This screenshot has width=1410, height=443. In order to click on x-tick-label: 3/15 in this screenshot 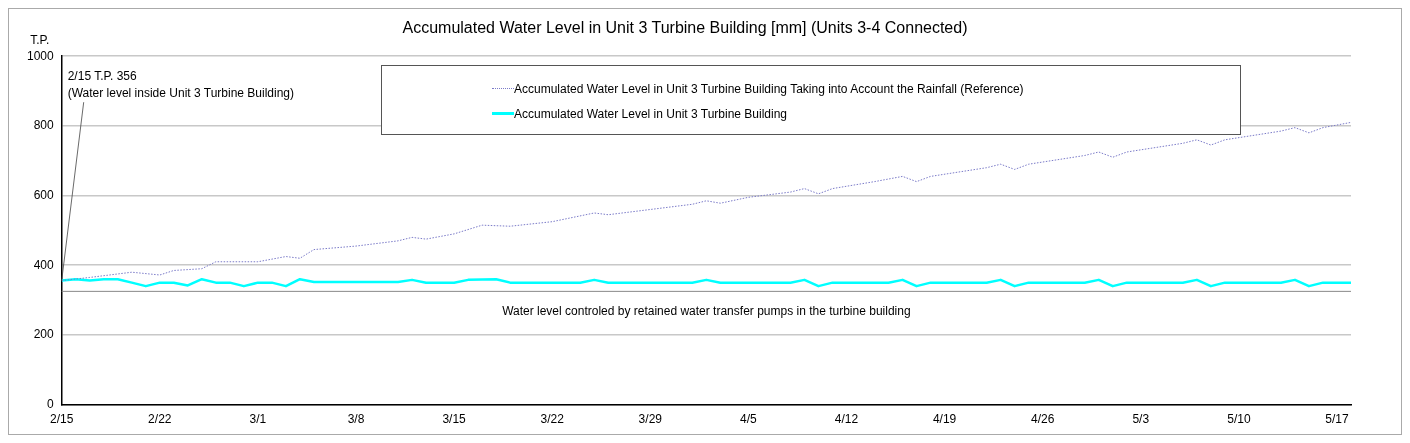, I will do `click(454, 419)`.